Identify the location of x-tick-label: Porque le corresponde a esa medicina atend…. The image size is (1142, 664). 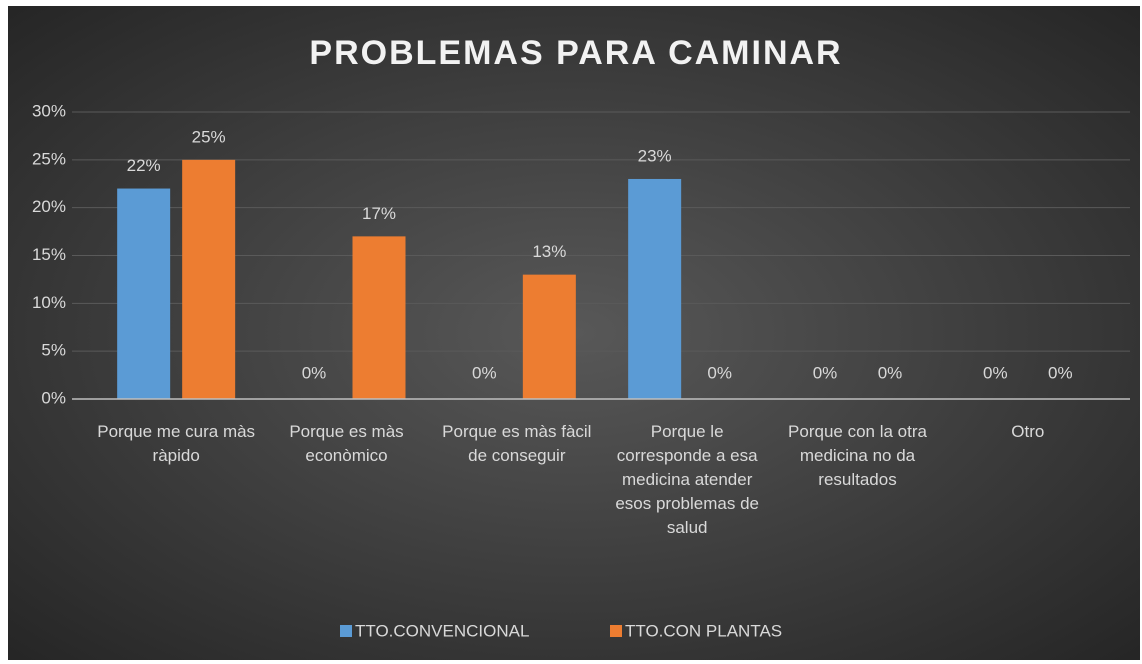
(687, 479).